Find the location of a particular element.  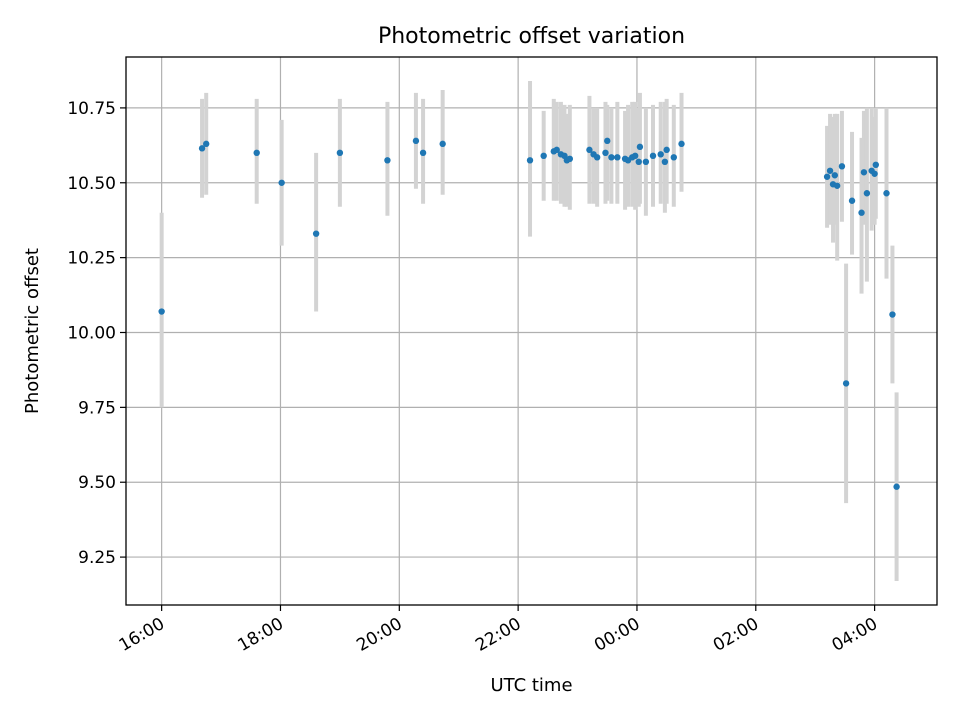

y-axis-ticks: 9.25 9.50 9.75 10.00 10.25 10.50 10.75 is located at coordinates (96, 333).